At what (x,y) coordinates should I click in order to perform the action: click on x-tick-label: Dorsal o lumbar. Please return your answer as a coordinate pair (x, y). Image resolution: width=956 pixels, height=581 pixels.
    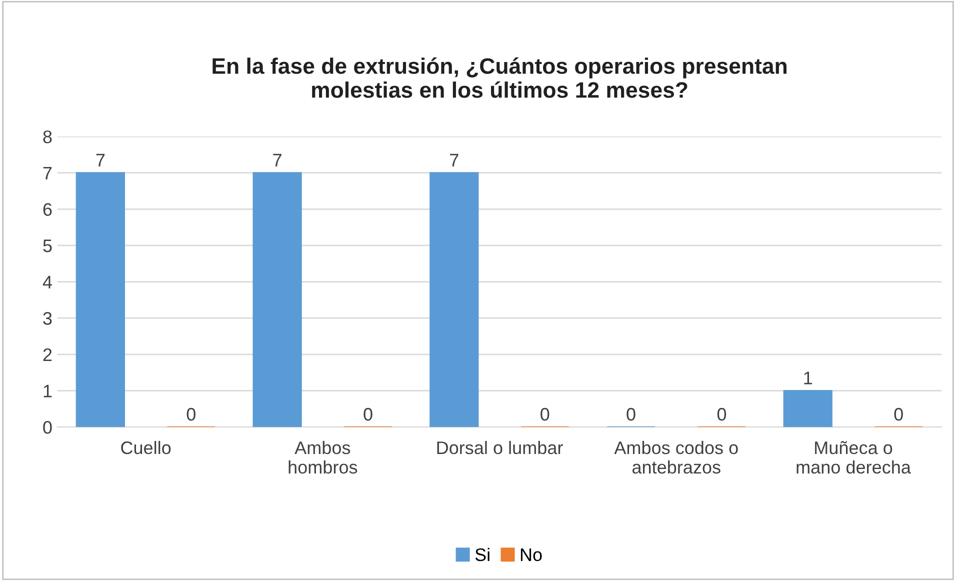
    Looking at the image, I should click on (500, 447).